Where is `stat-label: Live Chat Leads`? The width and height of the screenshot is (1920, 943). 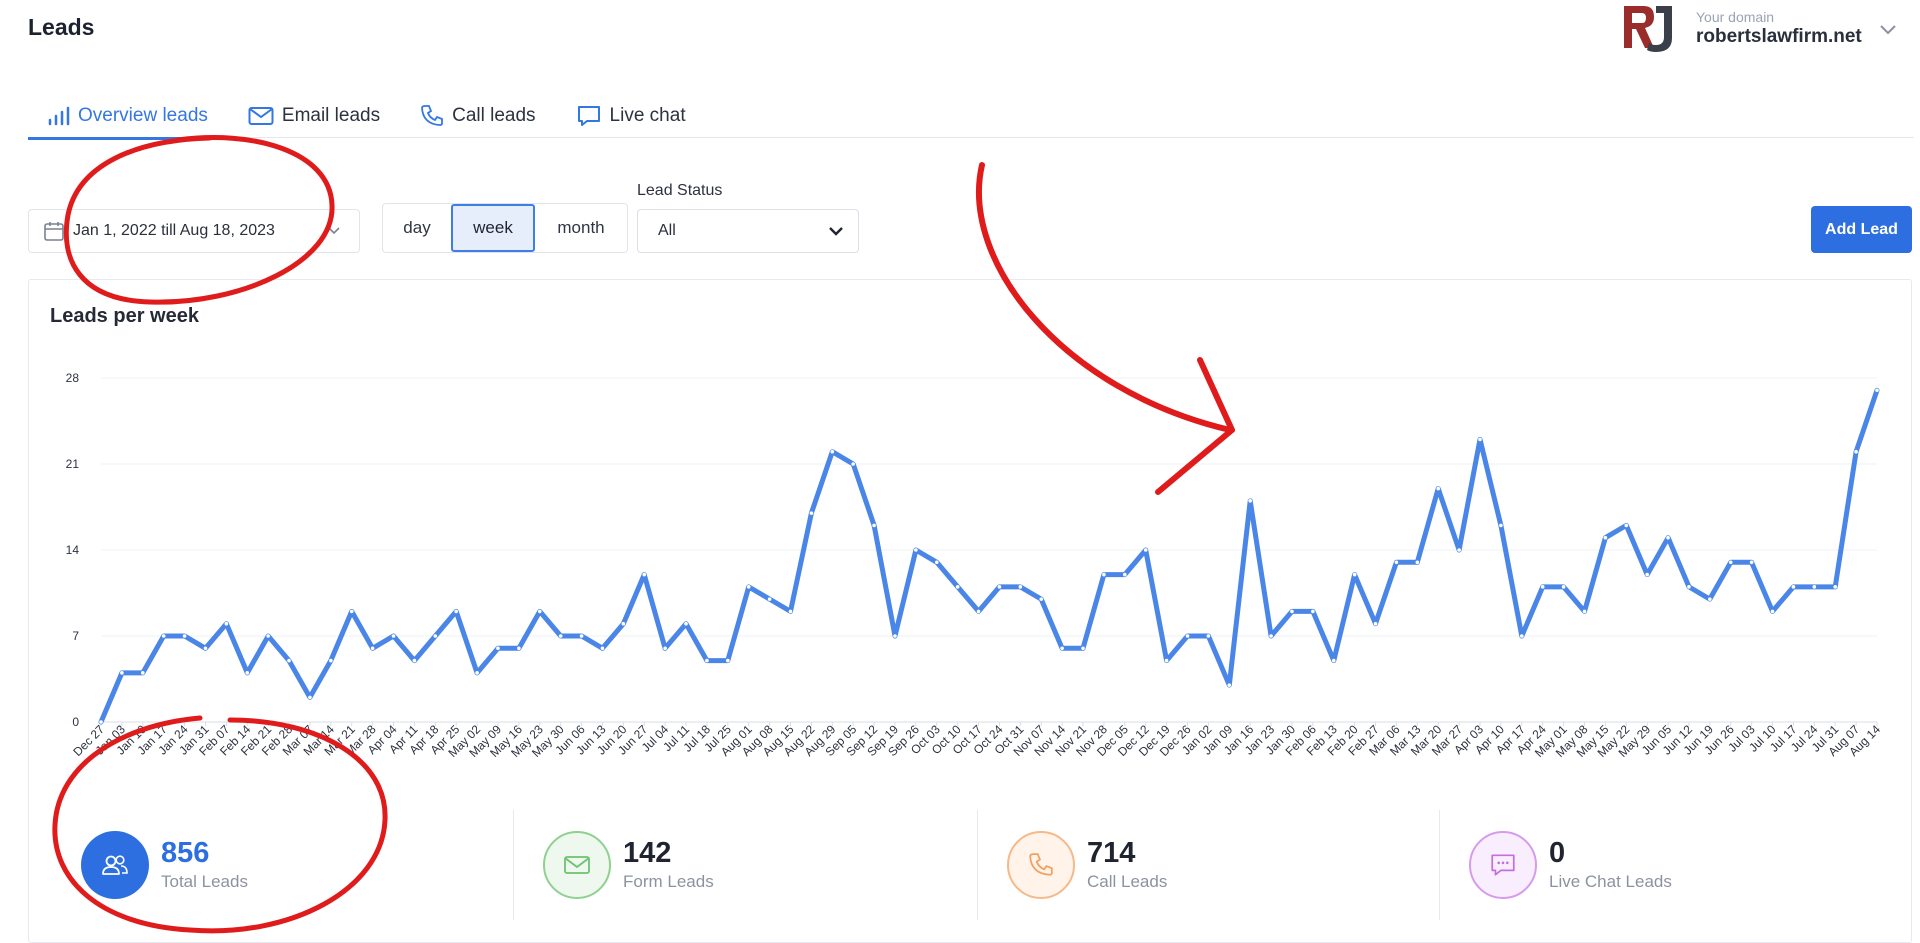 stat-label: Live Chat Leads is located at coordinates (1610, 881).